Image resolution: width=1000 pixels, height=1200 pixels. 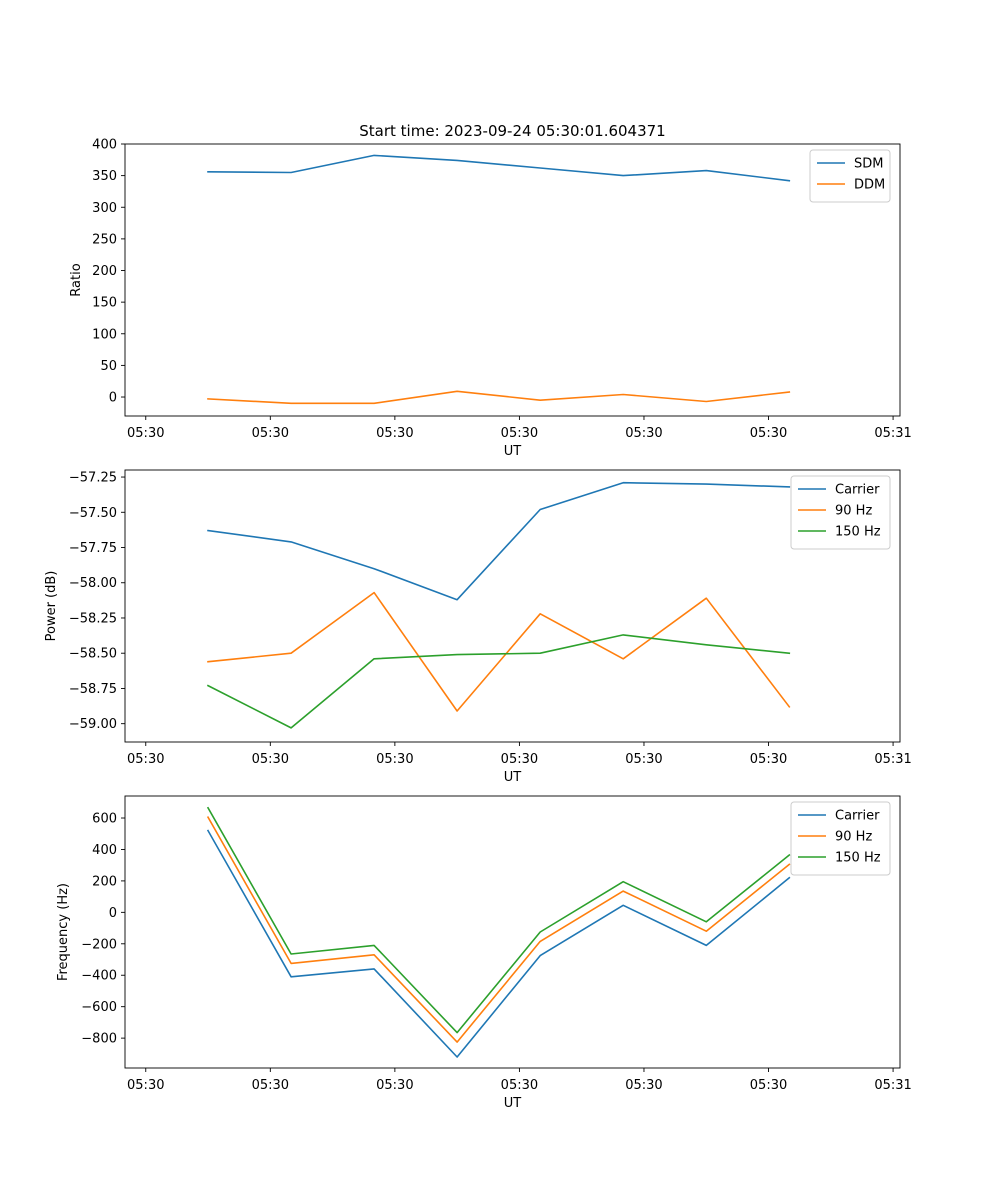 I want to click on y-tick-label: −800, so click(x=99, y=1039).